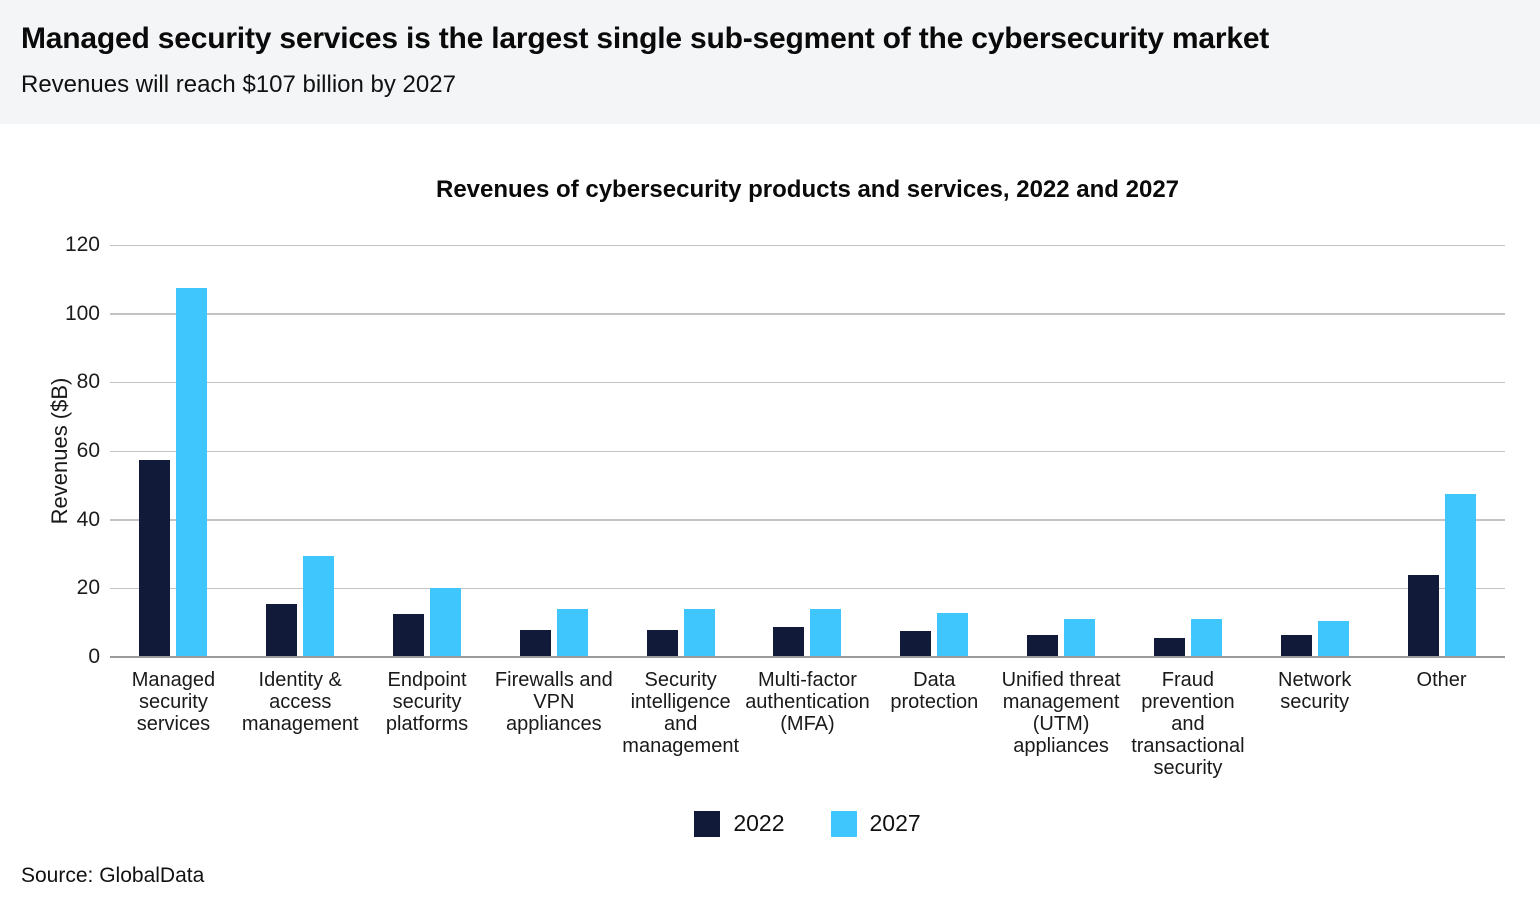  What do you see at coordinates (238, 84) in the screenshot?
I see `page-subtitle: Revenues will reach $107 billion by 2027` at bounding box center [238, 84].